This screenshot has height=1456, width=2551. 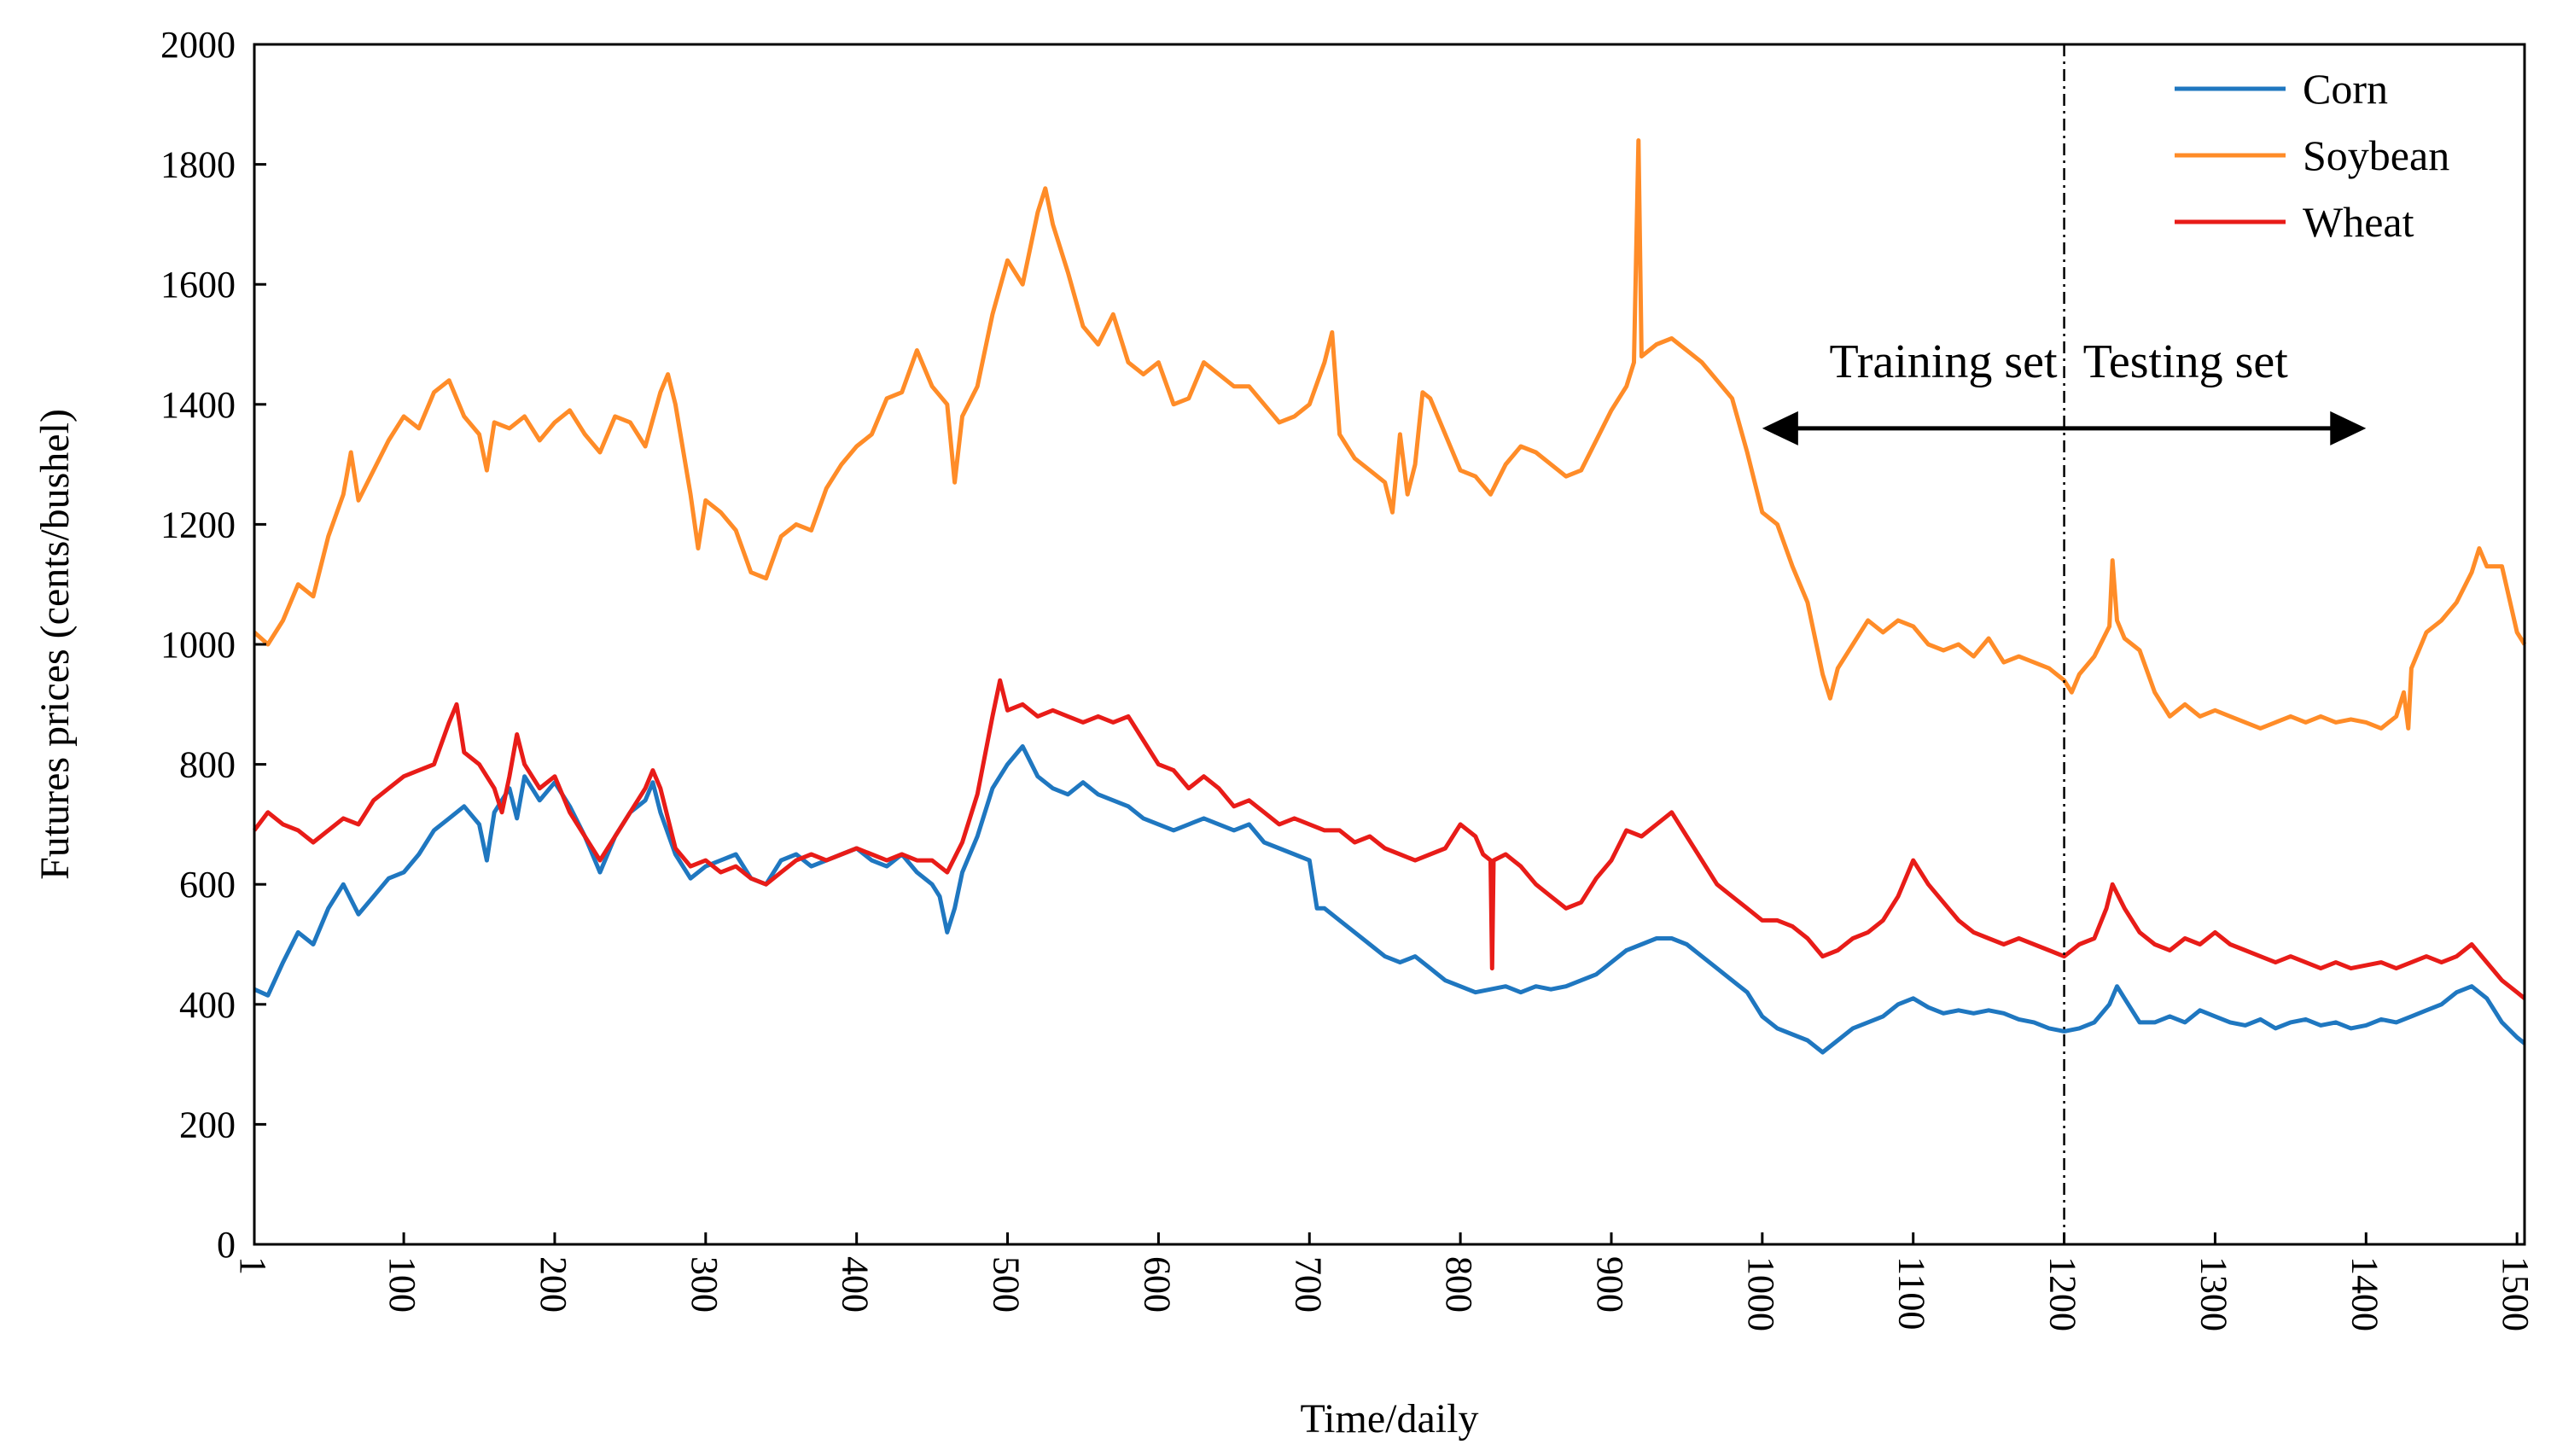 What do you see at coordinates (1157, 1284) in the screenshot?
I see `x-tick-label: 600` at bounding box center [1157, 1284].